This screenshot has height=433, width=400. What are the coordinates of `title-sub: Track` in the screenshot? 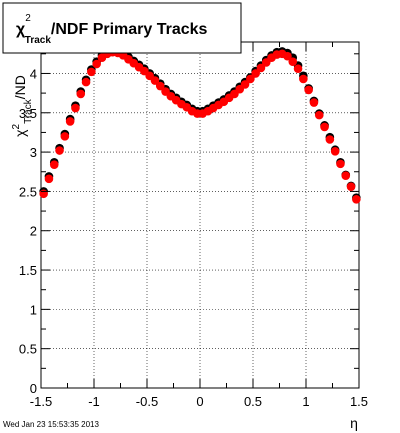 It's located at (38, 40).